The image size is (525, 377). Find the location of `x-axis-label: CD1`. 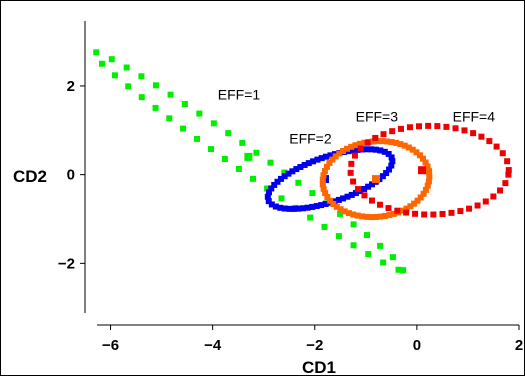

x-axis-label: CD1 is located at coordinates (319, 367).